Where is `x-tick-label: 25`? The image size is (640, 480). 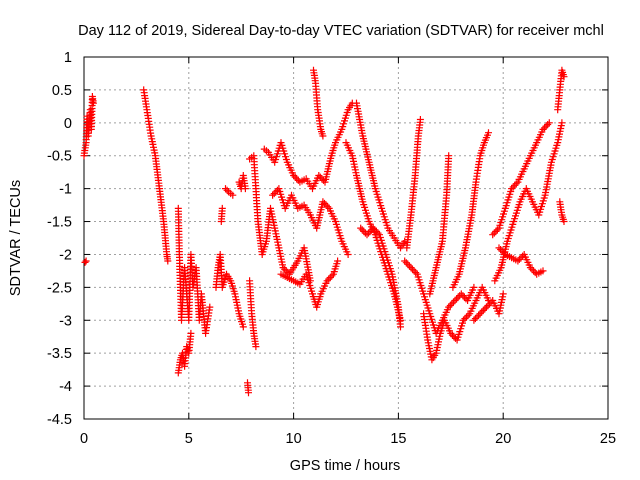
x-tick-label: 25 is located at coordinates (608, 439).